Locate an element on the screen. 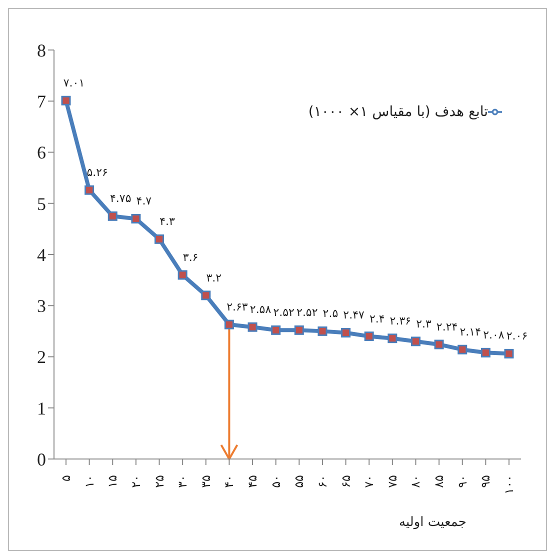 The height and width of the screenshot is (559, 555). y-tick-label: 7 is located at coordinates (41, 102).